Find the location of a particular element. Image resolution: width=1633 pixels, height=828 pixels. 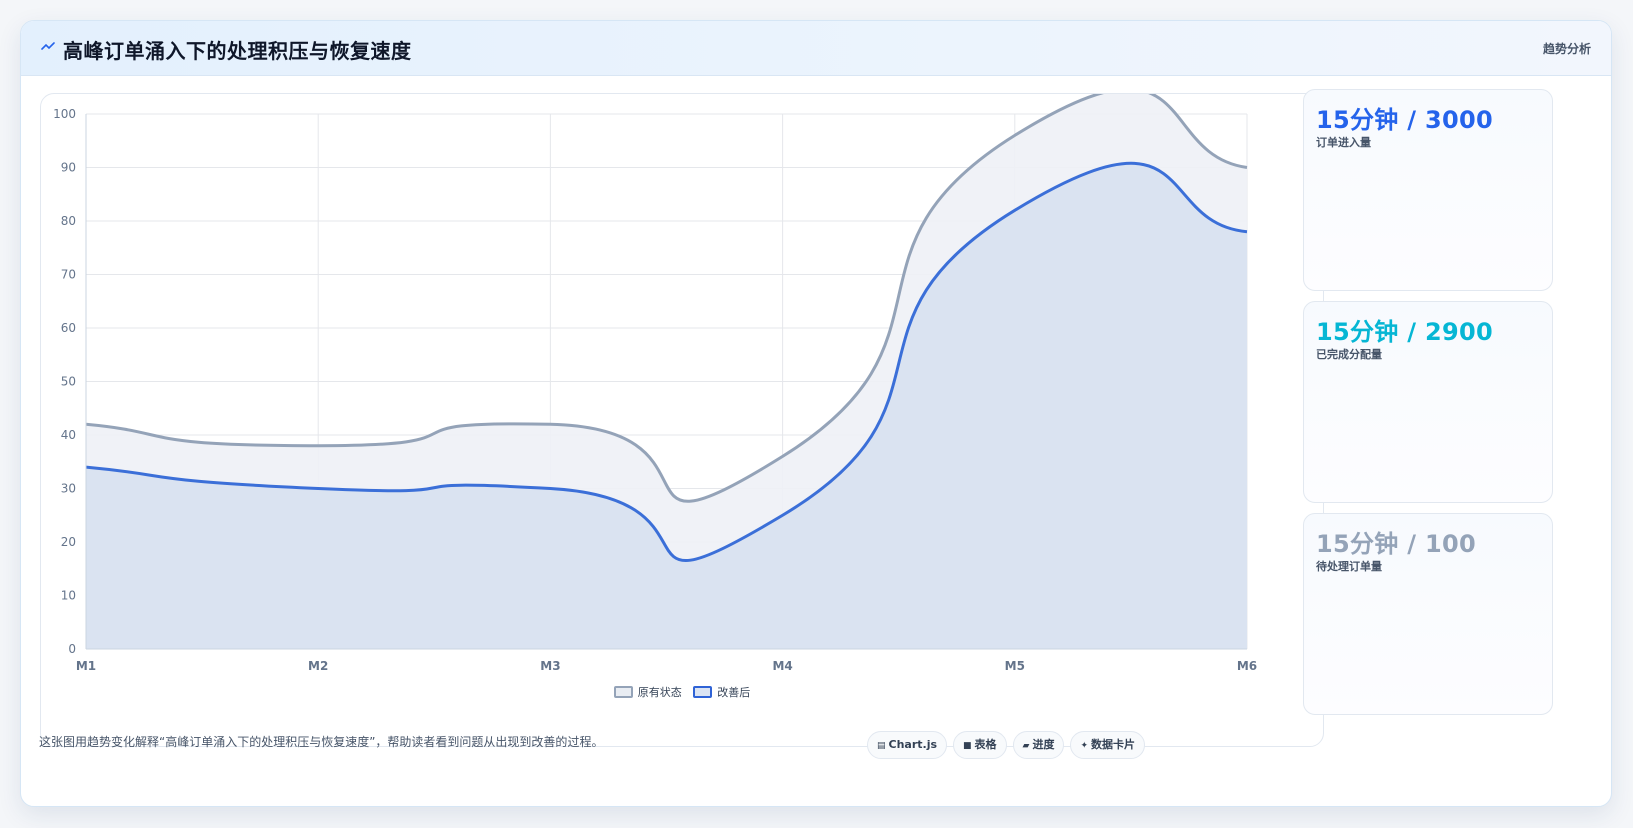

y-tick-label: 0 is located at coordinates (72, 649).